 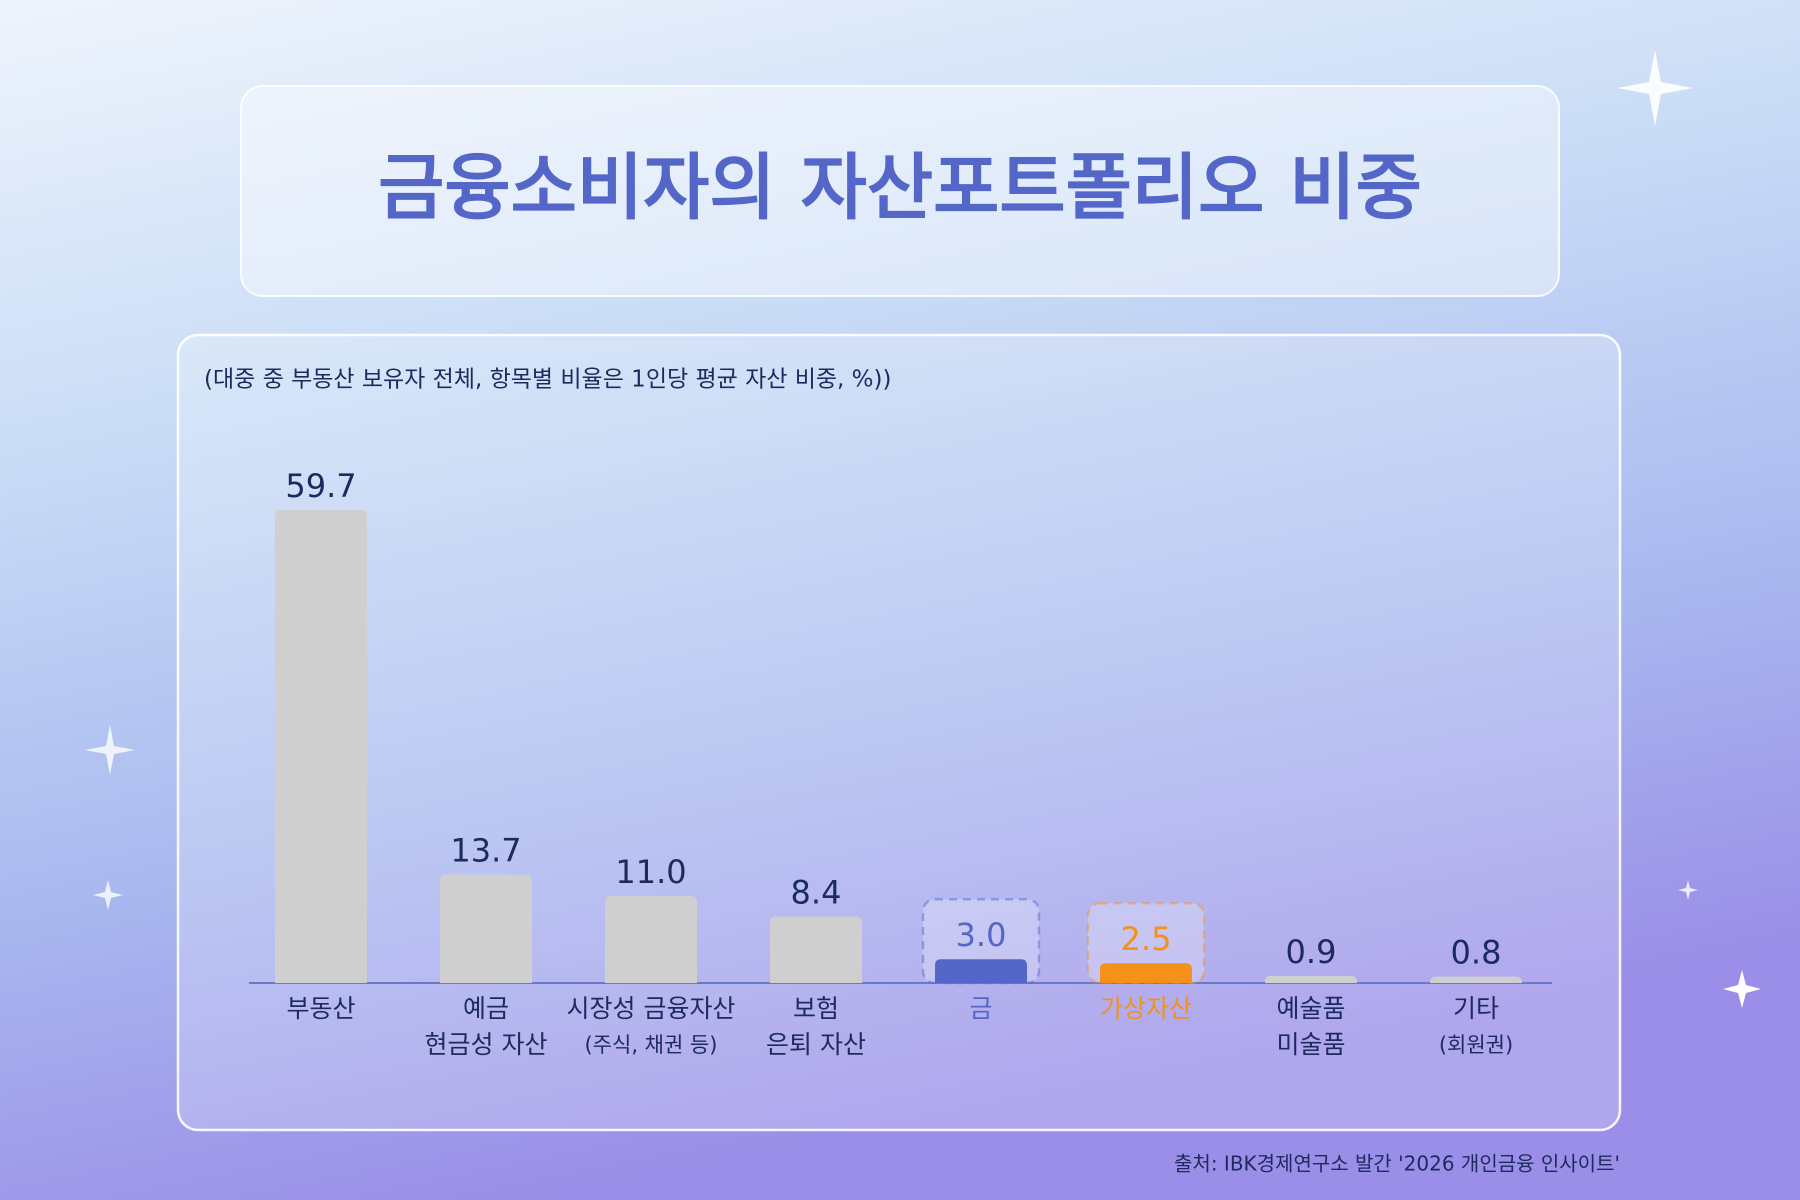 What do you see at coordinates (1476, 1008) in the screenshot?
I see `x-tick-label: 기타` at bounding box center [1476, 1008].